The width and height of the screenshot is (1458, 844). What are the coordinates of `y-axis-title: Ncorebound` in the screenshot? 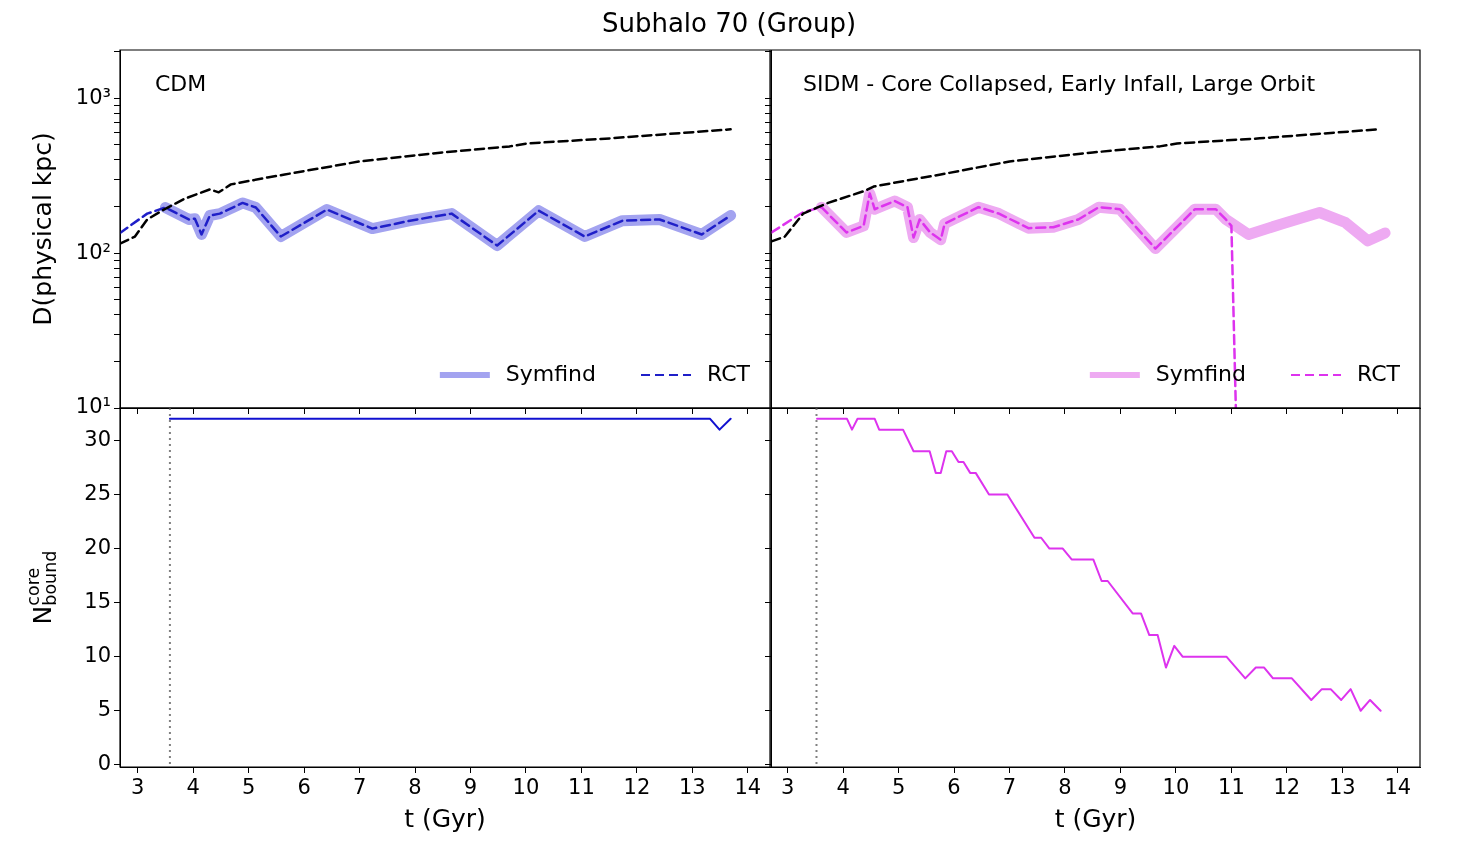 It's located at (41, 587).